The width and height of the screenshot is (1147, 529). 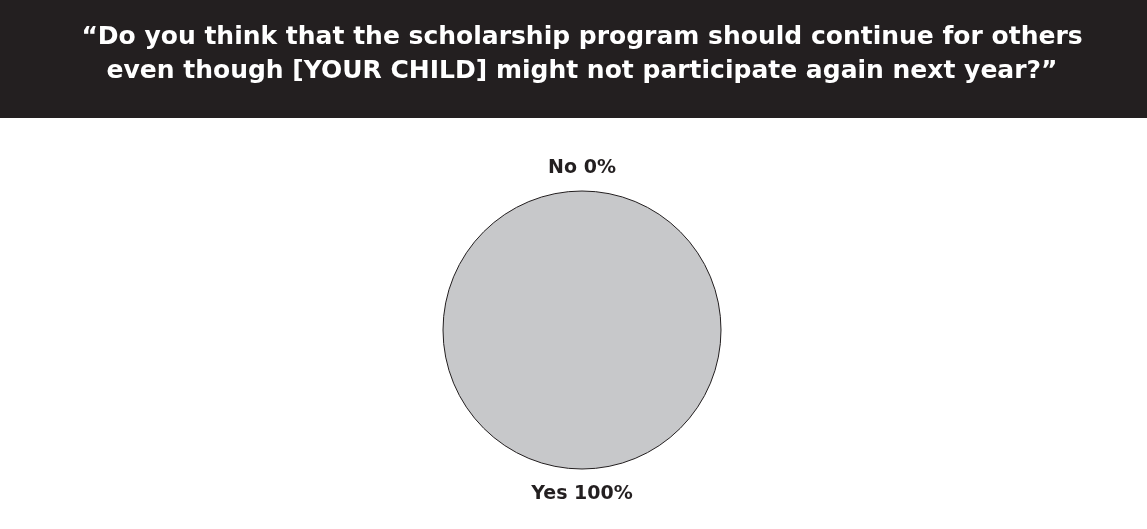 What do you see at coordinates (582, 166) in the screenshot?
I see `category-label: No 0%` at bounding box center [582, 166].